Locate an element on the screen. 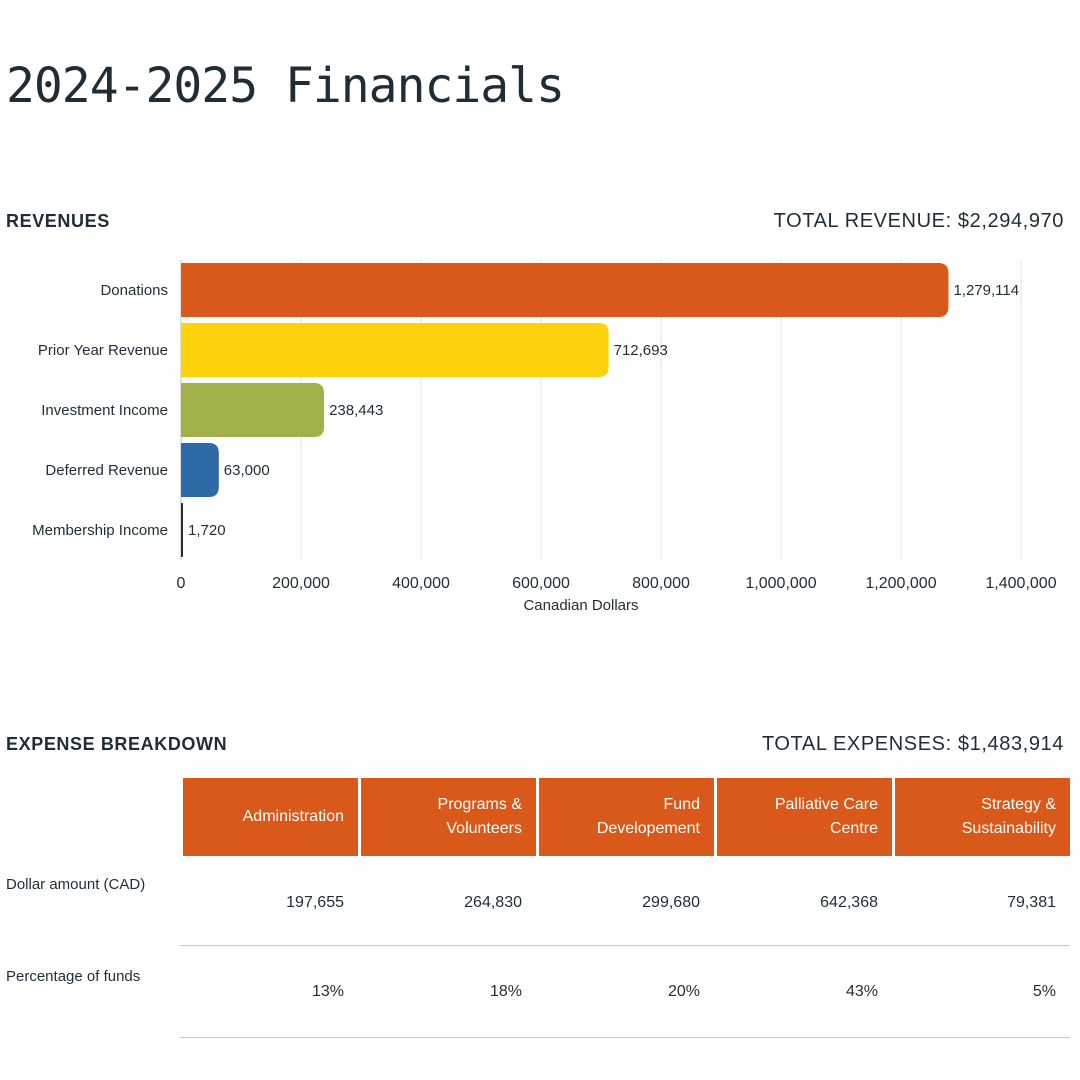 The height and width of the screenshot is (1080, 1080). value-label: 712,693 is located at coordinates (641, 350).